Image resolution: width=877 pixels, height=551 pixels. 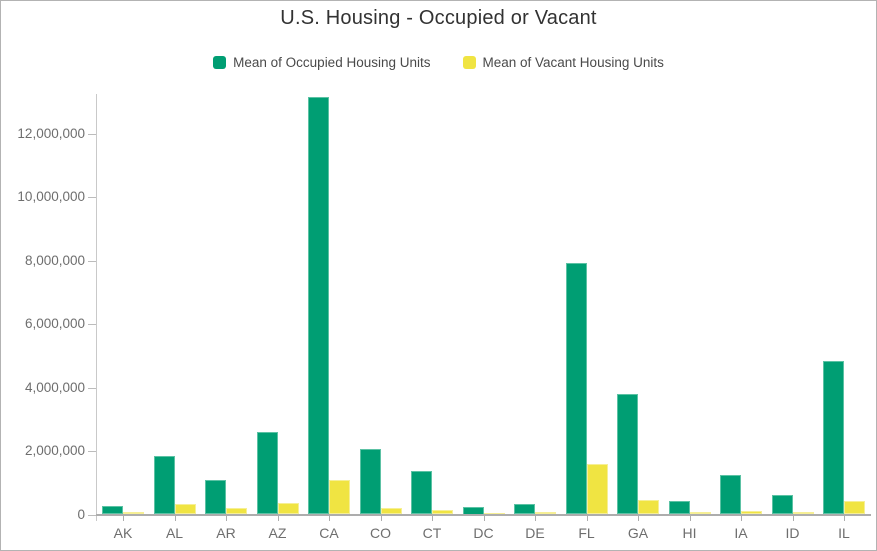 What do you see at coordinates (679, 507) in the screenshot?
I see `bar-occupied-HI` at bounding box center [679, 507].